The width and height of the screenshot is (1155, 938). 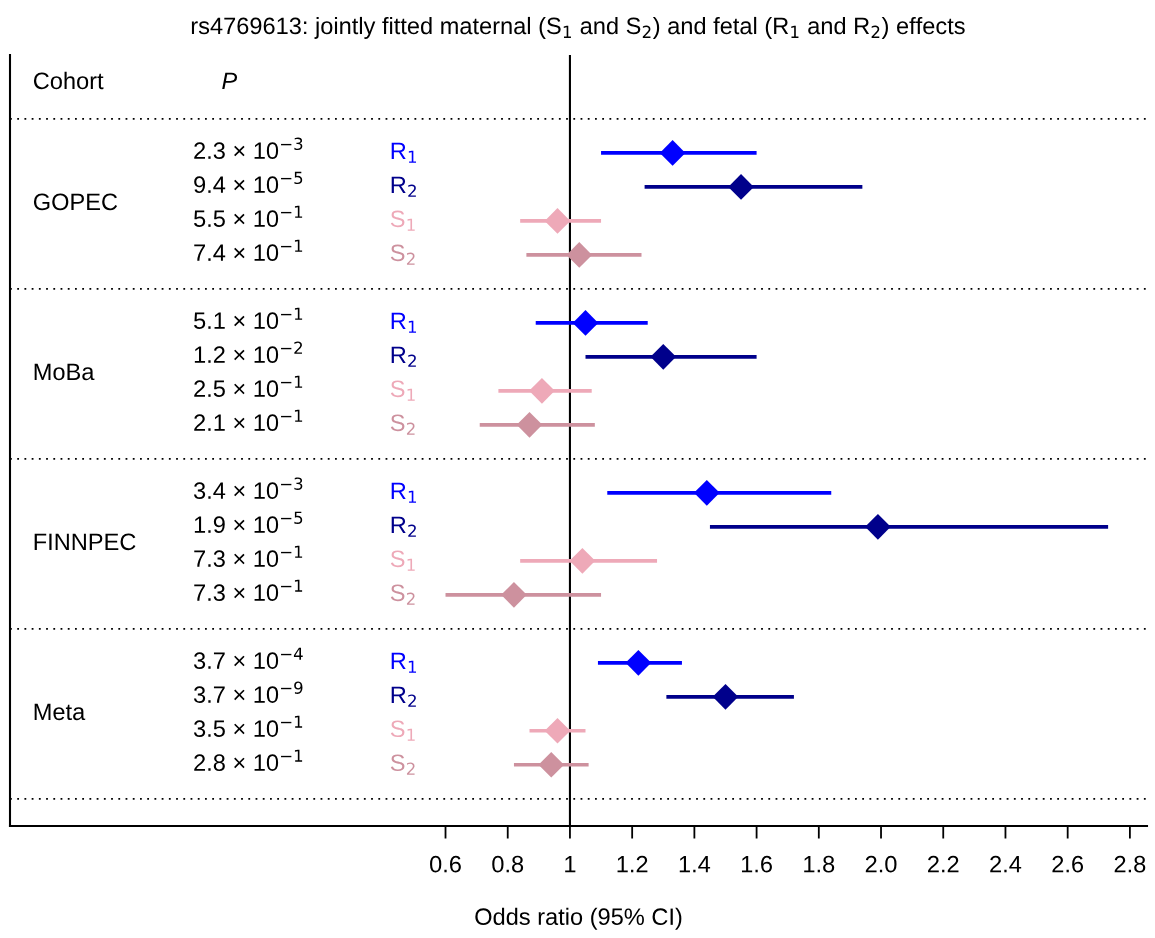 What do you see at coordinates (445, 864) in the screenshot?
I see `x-tick-label: 0.6` at bounding box center [445, 864].